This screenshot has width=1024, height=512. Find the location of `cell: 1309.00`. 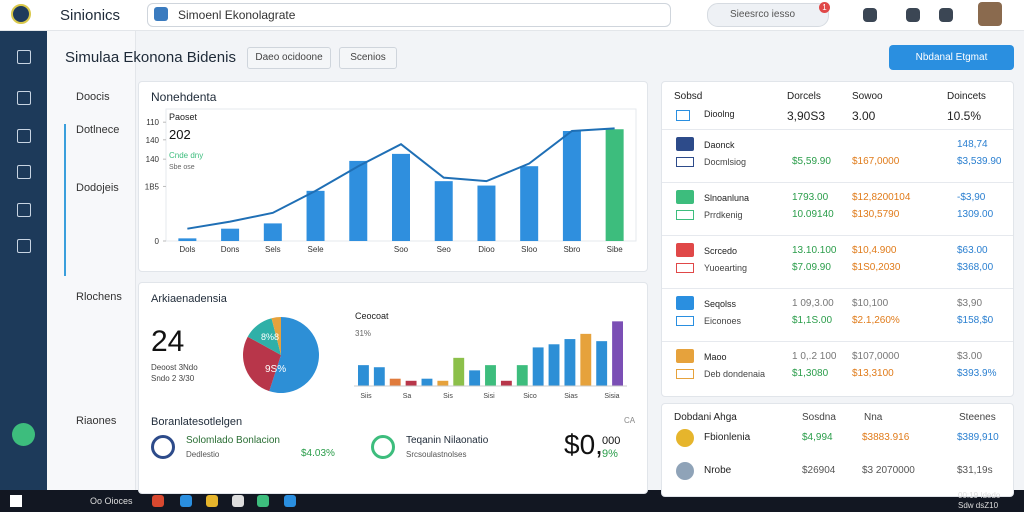

cell: 1309.00 is located at coordinates (975, 214).